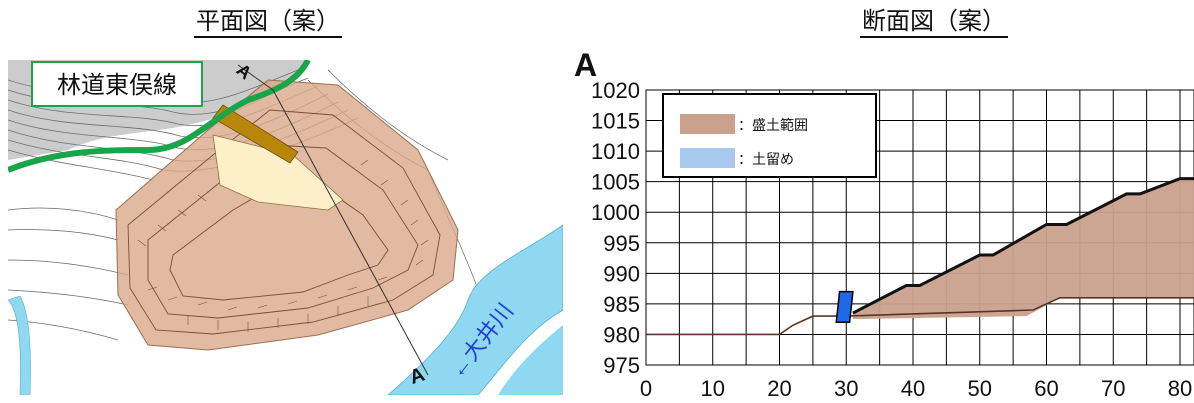 This screenshot has height=403, width=1194. Describe the element at coordinates (980, 388) in the screenshot. I see `x-tick-label: 50` at that location.